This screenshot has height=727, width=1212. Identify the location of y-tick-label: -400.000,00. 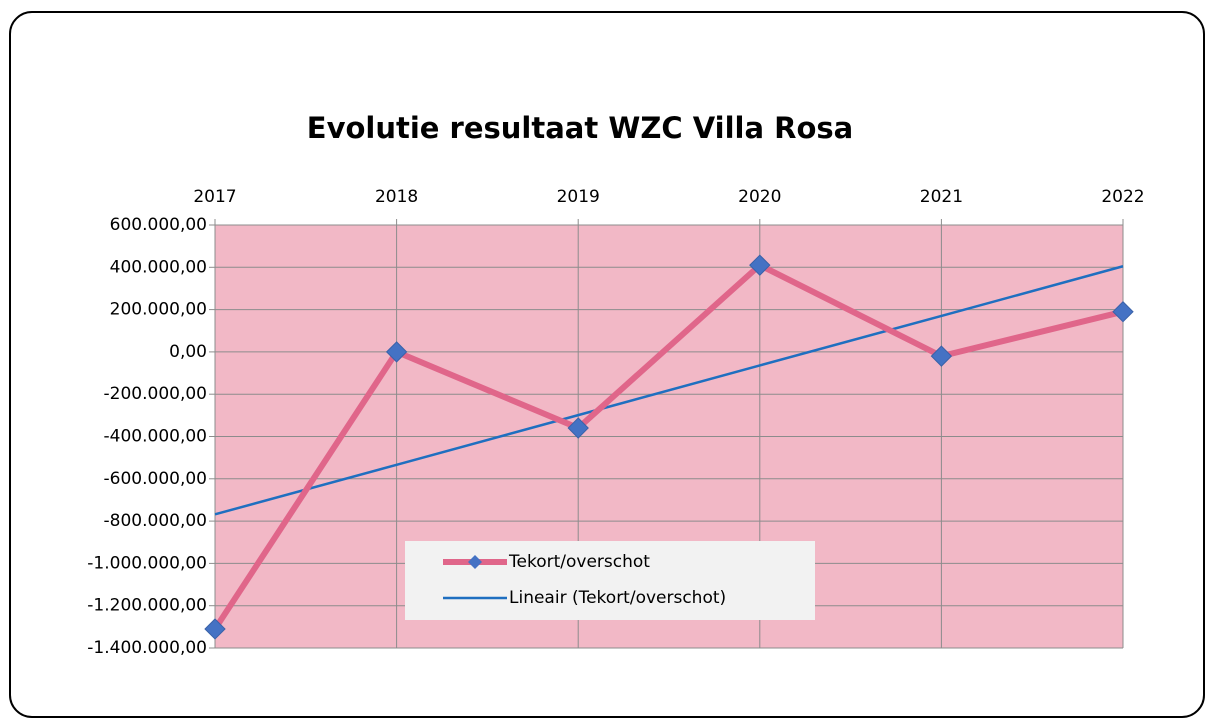
(155, 437).